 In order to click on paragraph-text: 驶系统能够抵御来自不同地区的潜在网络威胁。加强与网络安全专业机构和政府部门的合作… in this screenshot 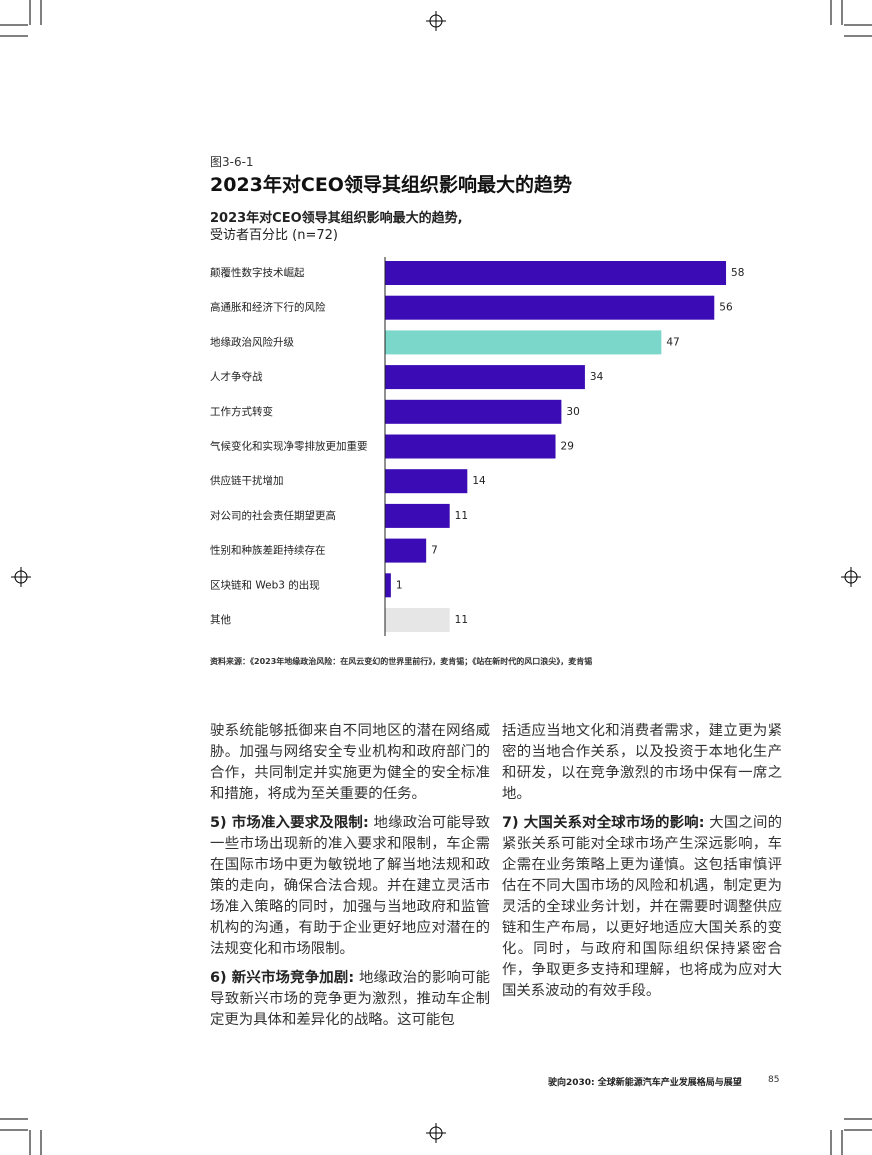, I will do `click(350, 762)`.